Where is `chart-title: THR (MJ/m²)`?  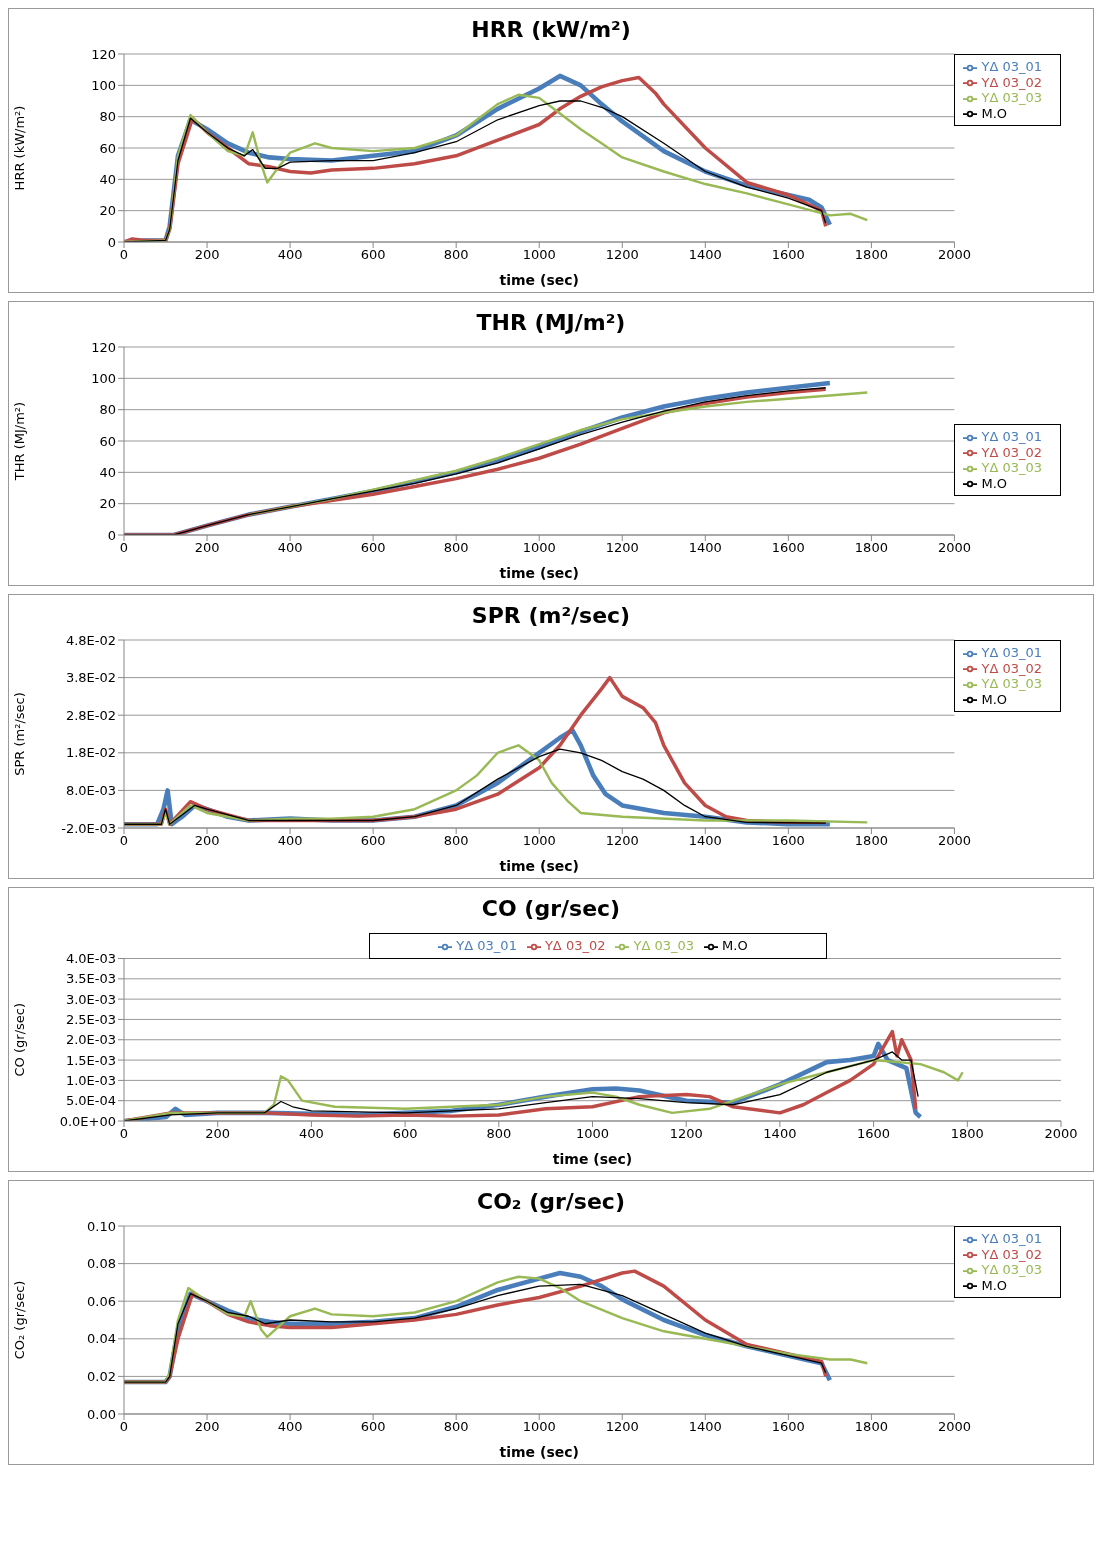
chart-title: THR (MJ/m²) is located at coordinates (551, 322).